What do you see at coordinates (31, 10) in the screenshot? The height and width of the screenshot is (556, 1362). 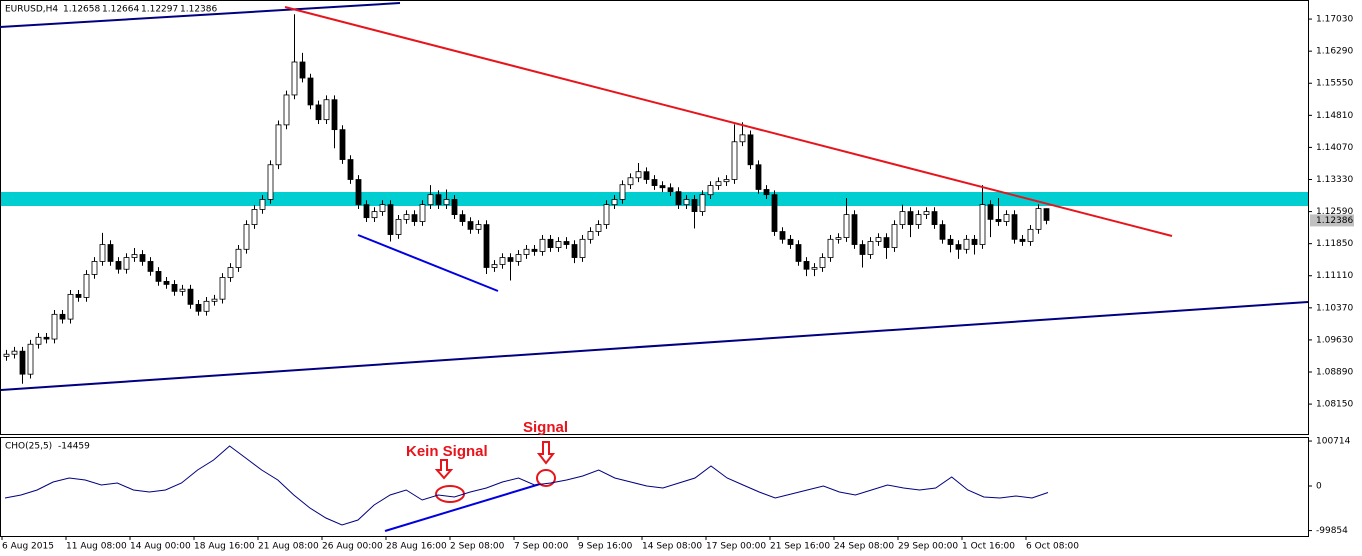 I see `symbol: EURUSD,H4` at bounding box center [31, 10].